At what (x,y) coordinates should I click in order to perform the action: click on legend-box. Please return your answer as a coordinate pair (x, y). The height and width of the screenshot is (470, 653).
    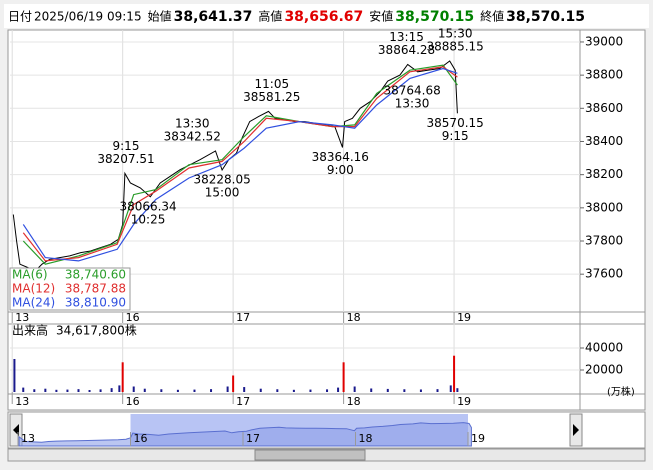
    Looking at the image, I should click on (70, 289).